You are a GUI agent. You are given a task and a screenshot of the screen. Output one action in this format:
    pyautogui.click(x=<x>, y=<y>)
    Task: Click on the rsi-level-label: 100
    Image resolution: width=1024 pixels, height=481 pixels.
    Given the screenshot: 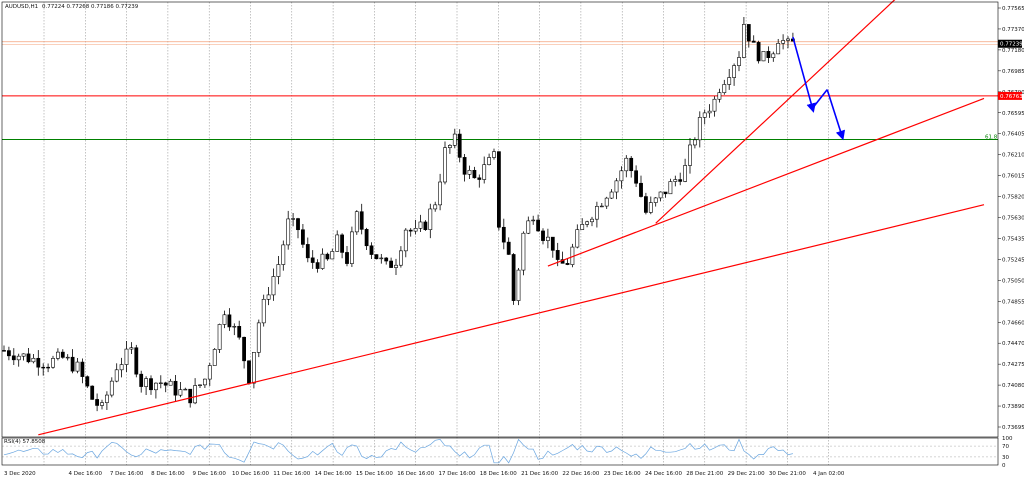 What is the action you would take?
    pyautogui.click(x=1007, y=439)
    